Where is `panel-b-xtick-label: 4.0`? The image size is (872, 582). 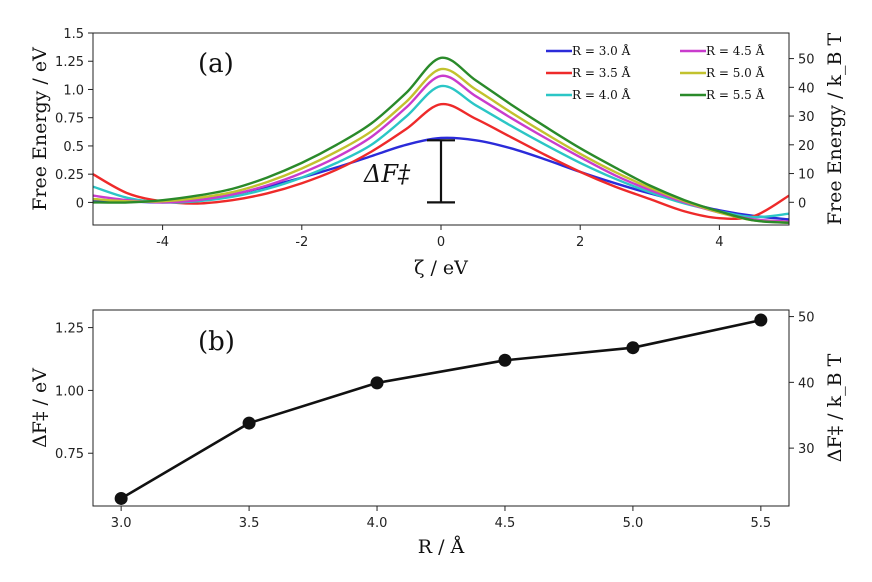 panel-b-xtick-label: 4.0 is located at coordinates (377, 523).